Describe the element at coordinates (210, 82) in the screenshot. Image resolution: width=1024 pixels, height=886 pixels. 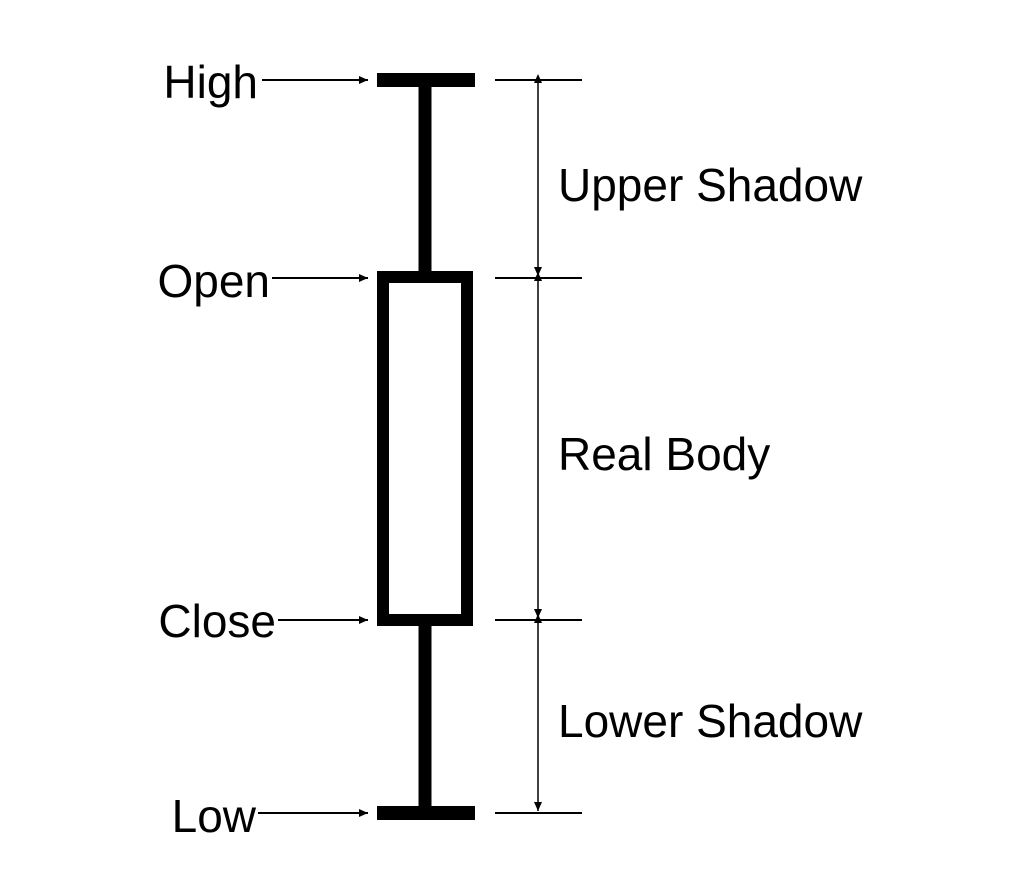
I see `high-label: High` at that location.